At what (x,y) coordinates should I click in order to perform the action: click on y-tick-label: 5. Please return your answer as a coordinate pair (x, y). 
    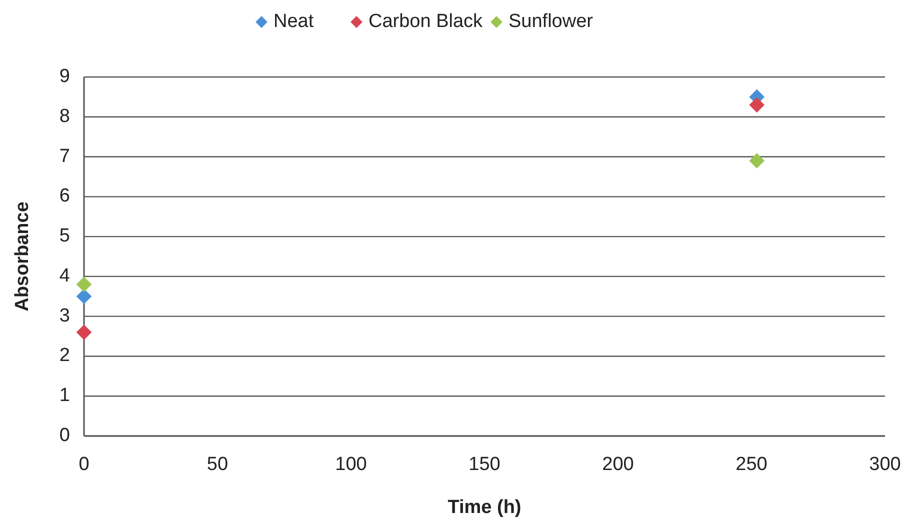
    Looking at the image, I should click on (64, 236).